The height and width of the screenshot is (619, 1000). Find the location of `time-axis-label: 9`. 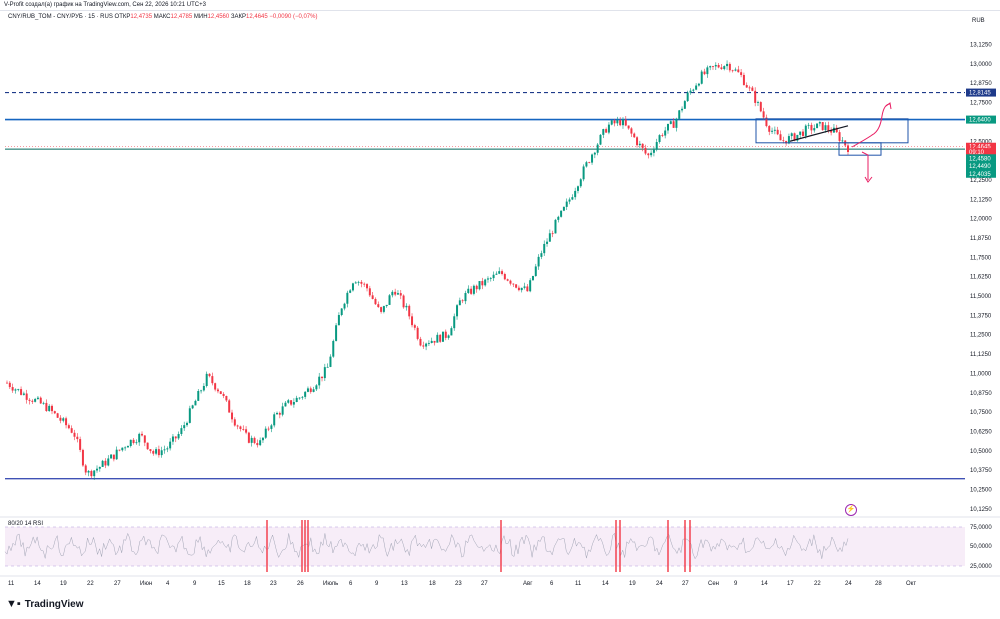

time-axis-label: 9 is located at coordinates (195, 584).